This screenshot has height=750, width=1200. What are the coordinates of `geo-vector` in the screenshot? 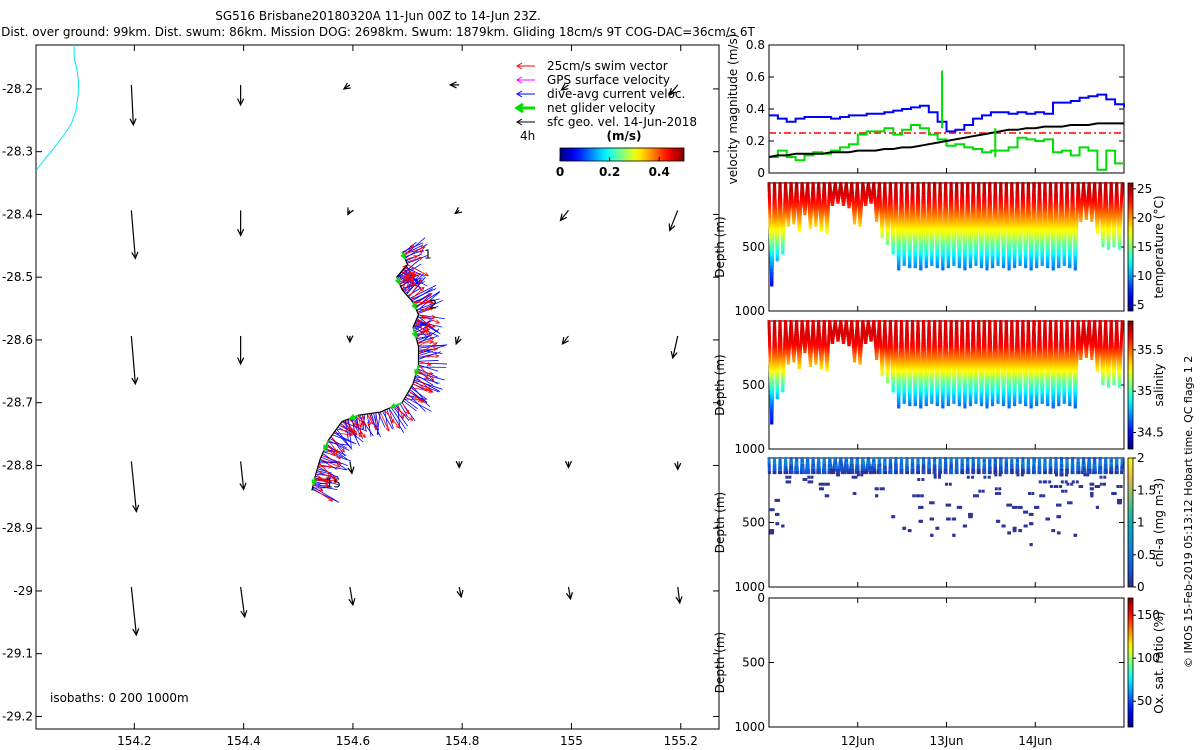 It's located at (346, 86).